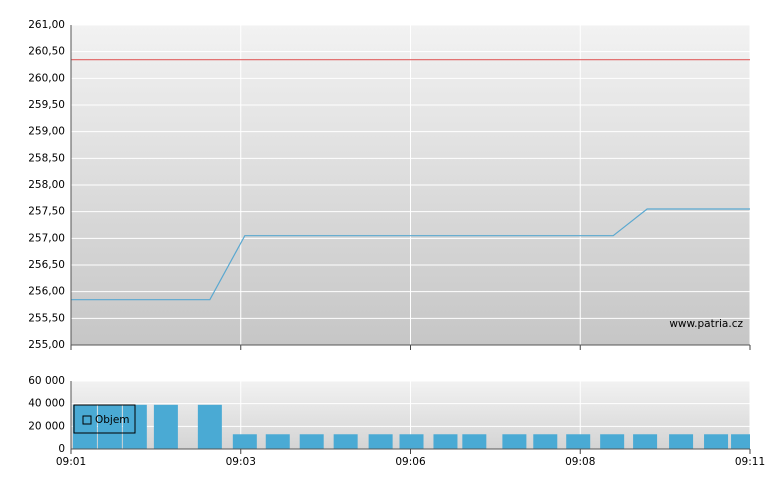 Image resolution: width=780 pixels, height=490 pixels. What do you see at coordinates (46, 158) in the screenshot?
I see `y-tick-label: 258,50` at bounding box center [46, 158].